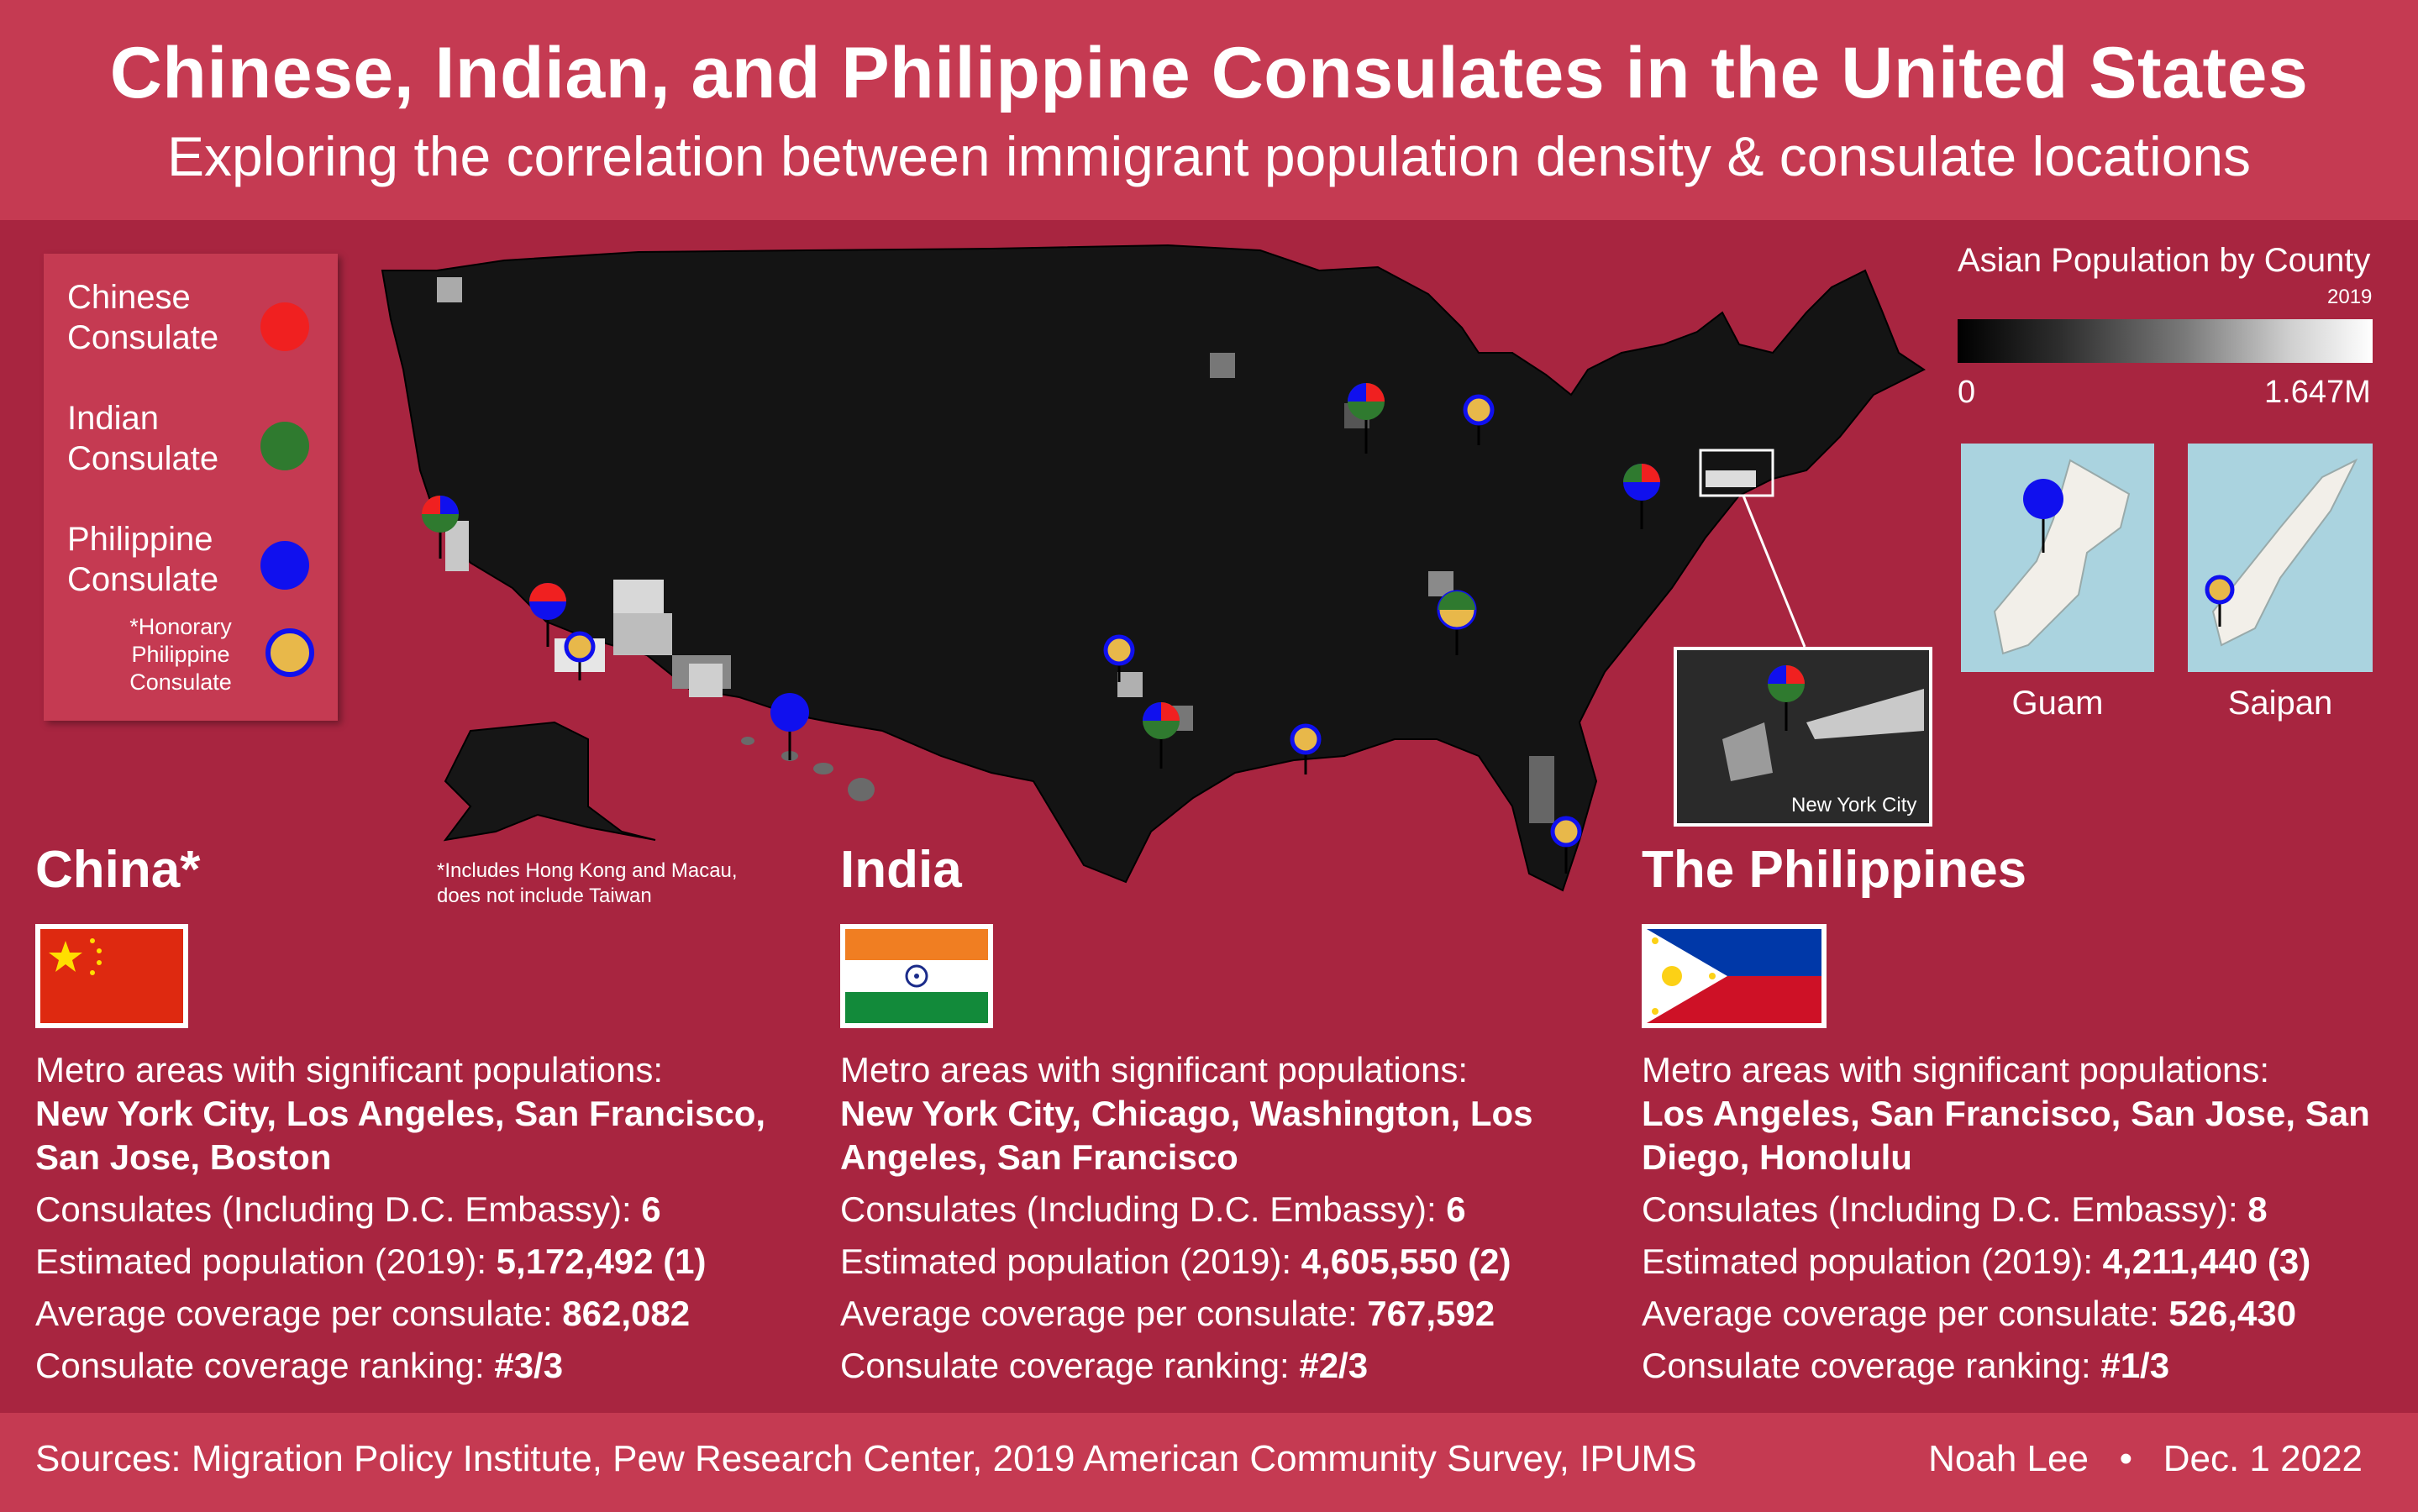 The image size is (2418, 1512). What do you see at coordinates (1854, 805) in the screenshot?
I see `nyc-inset-label: New York City` at bounding box center [1854, 805].